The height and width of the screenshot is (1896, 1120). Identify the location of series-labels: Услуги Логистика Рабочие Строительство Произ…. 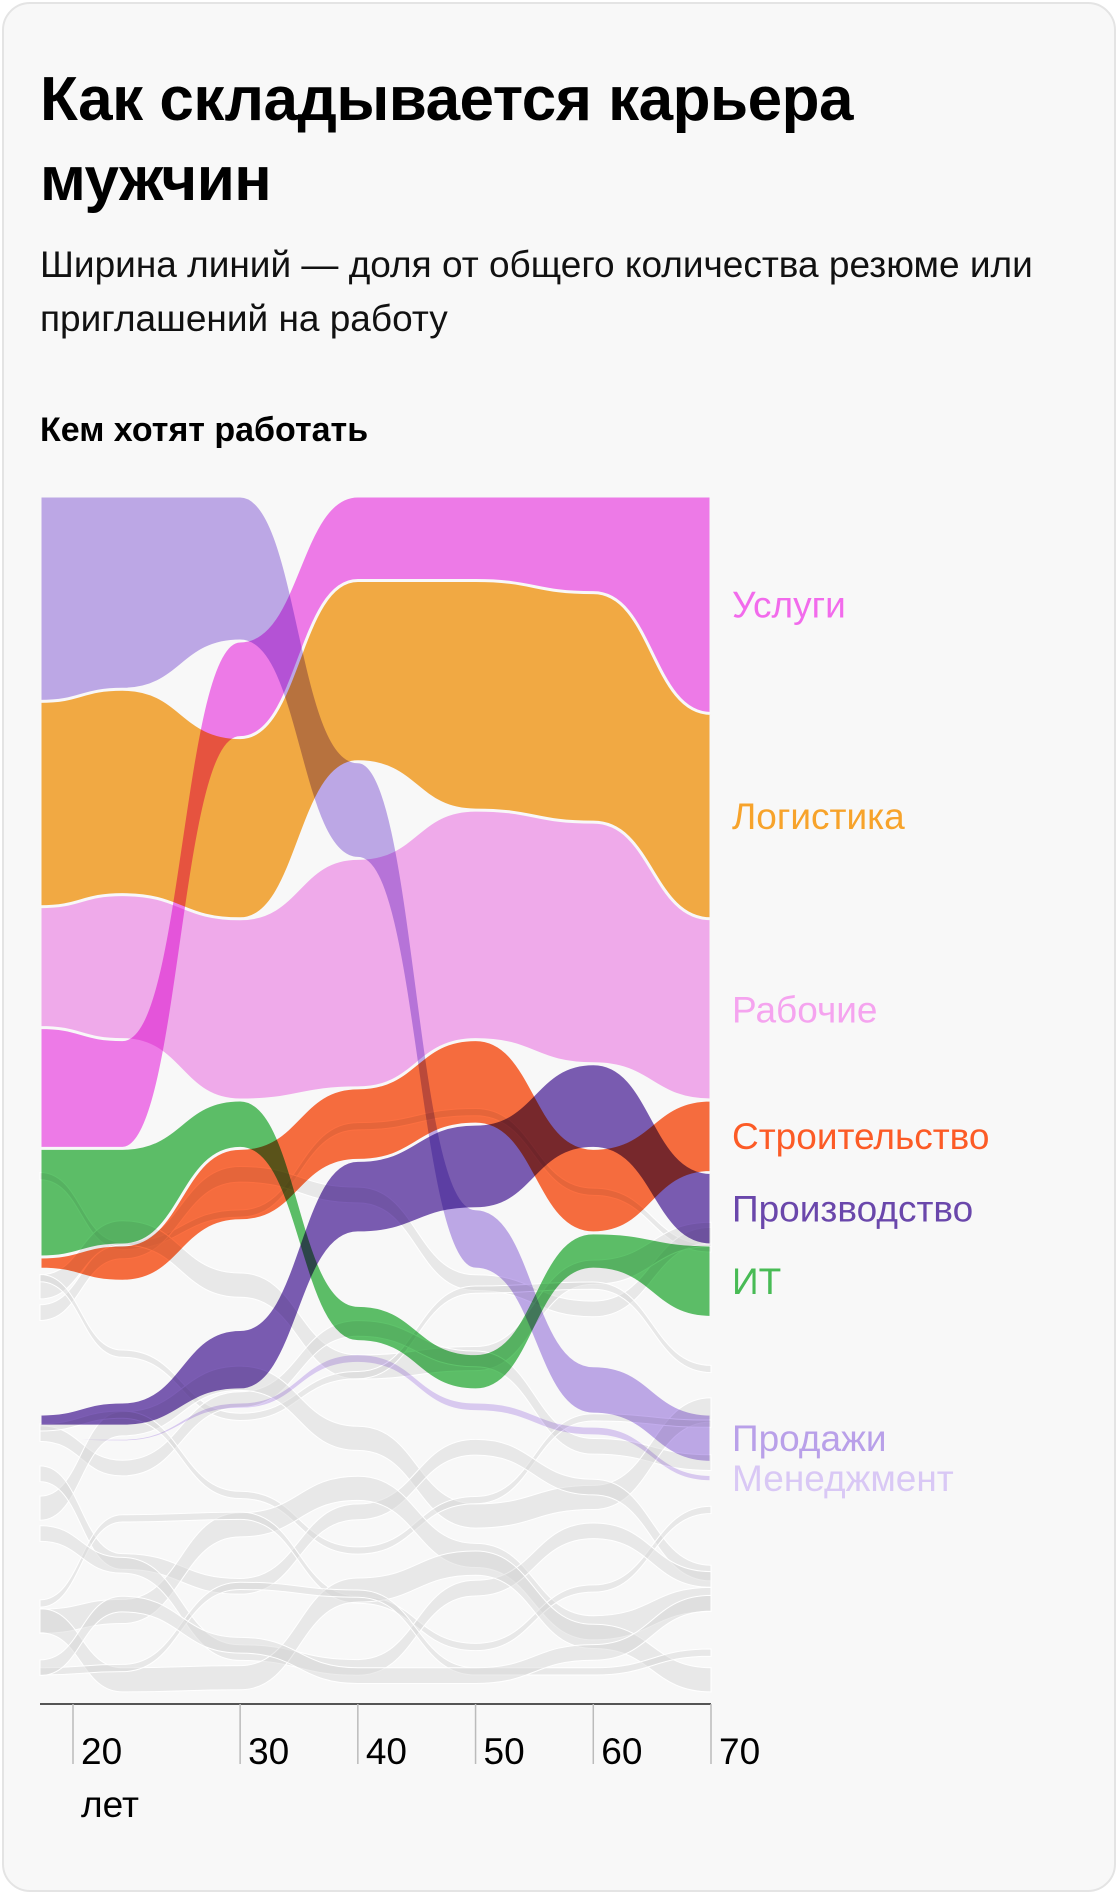
(861, 1042).